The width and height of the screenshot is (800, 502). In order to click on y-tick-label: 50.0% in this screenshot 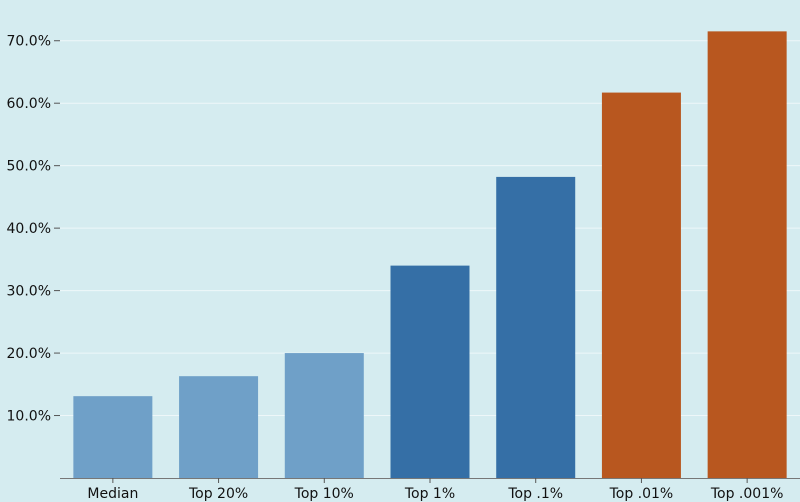, I will do `click(29, 167)`.